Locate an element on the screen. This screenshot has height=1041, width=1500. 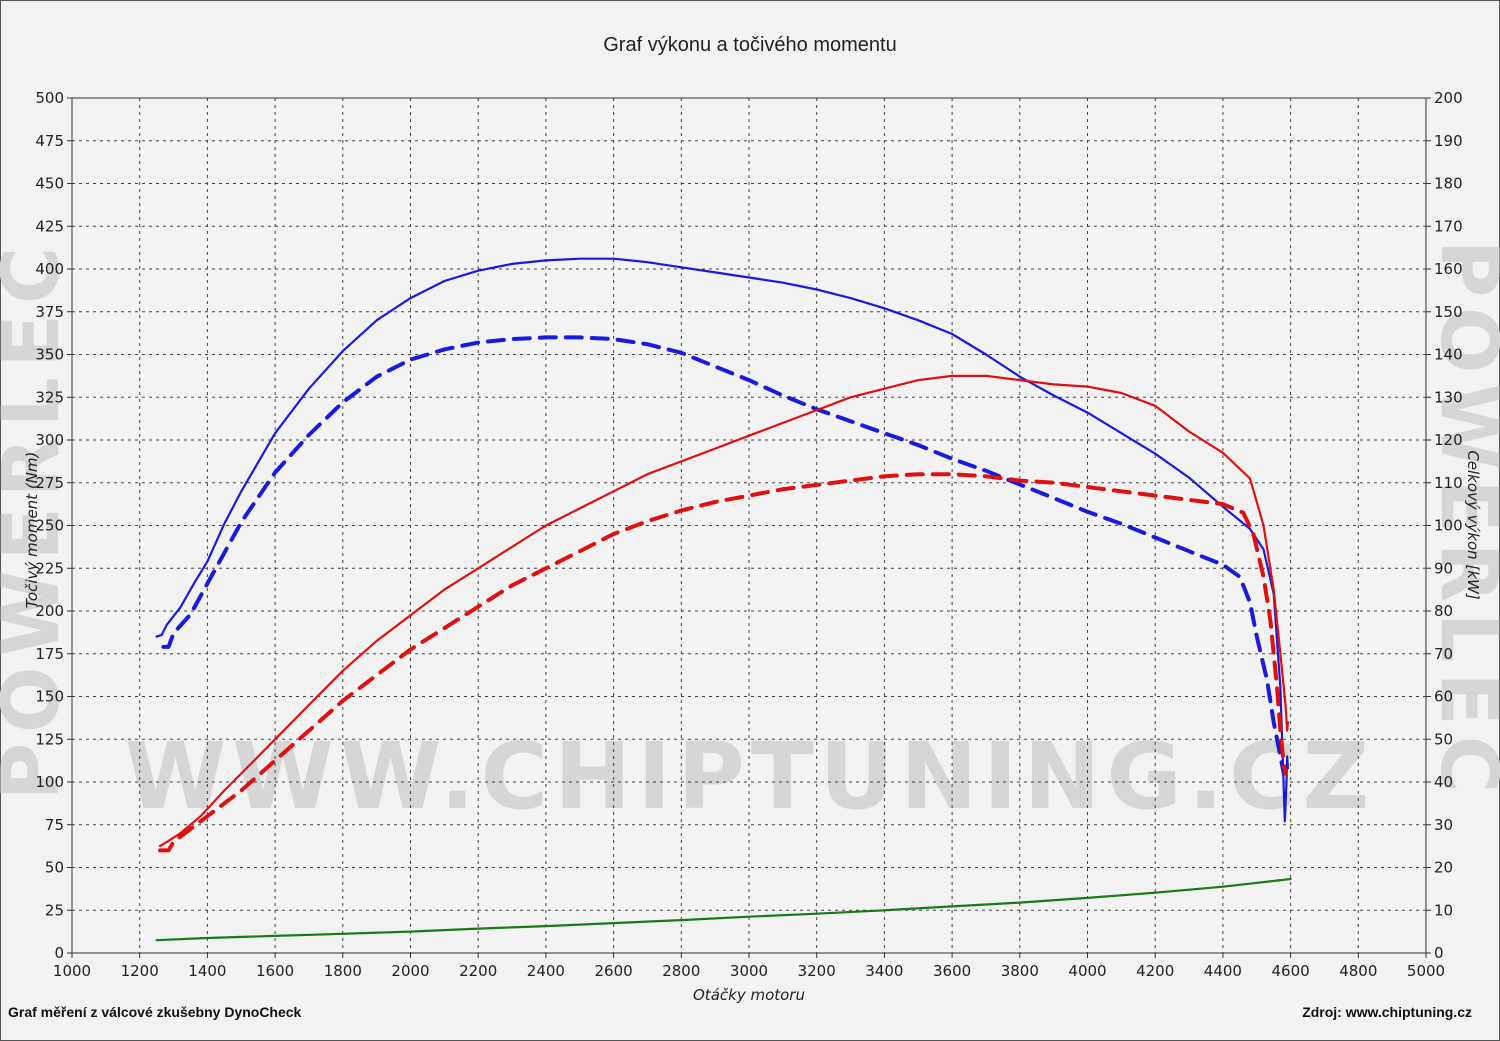
y-left-tick-label: 350 is located at coordinates (49, 355).